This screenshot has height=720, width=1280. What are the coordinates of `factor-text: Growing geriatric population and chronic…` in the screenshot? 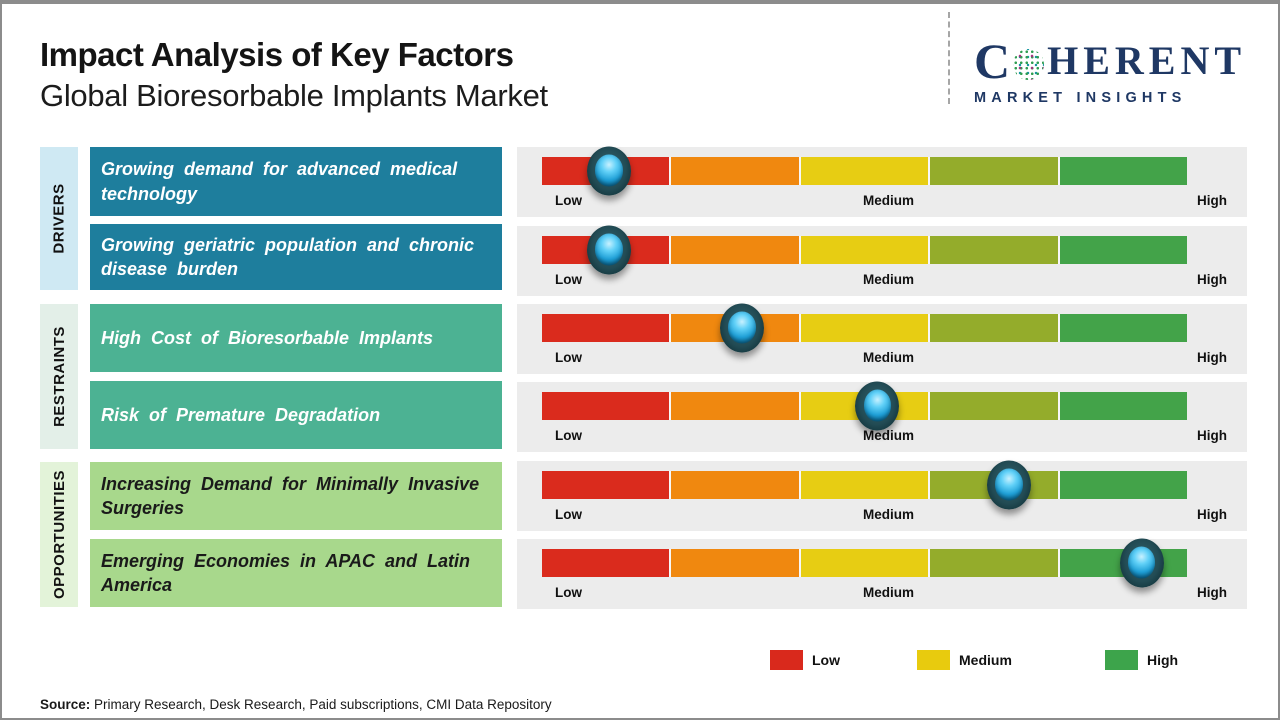 It's located at (288, 256).